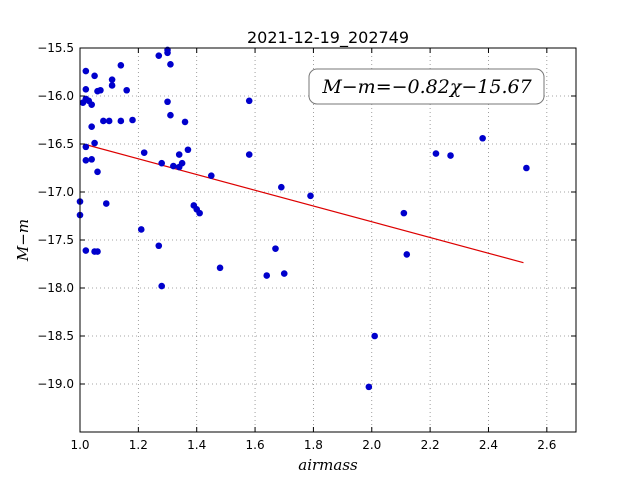 This screenshot has width=640, height=480. I want to click on x-tick-label: 2.2, so click(430, 445).